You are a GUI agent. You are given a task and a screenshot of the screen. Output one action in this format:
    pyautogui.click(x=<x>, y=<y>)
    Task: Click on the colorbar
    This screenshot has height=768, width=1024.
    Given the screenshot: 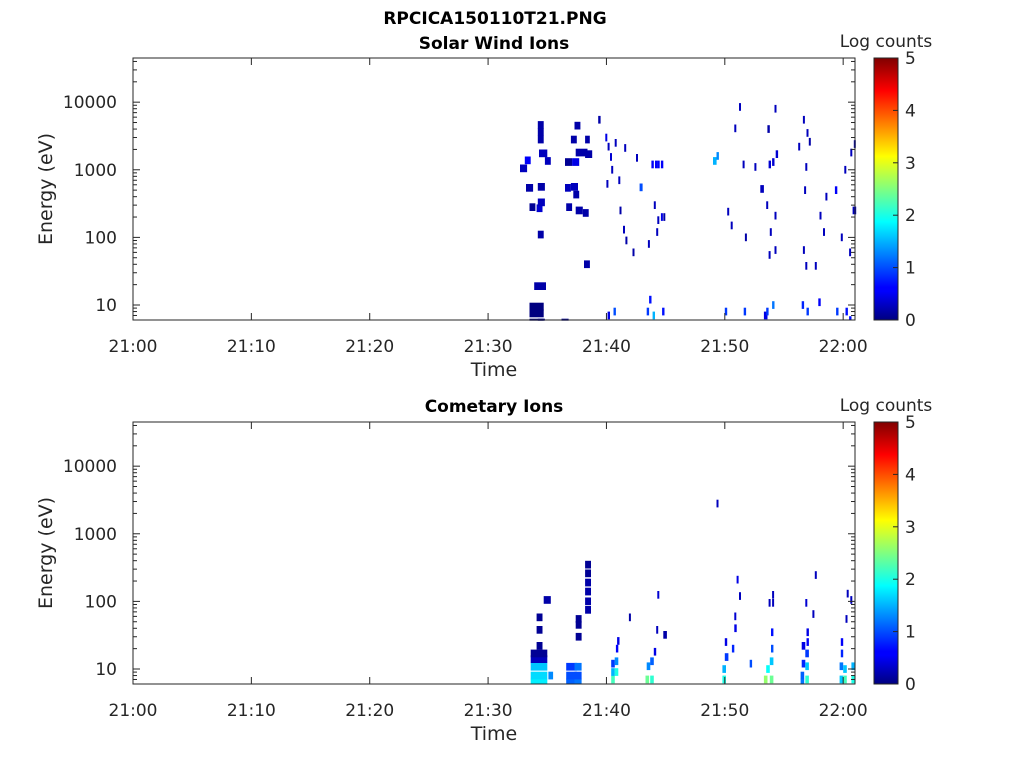 What is the action you would take?
    pyautogui.click(x=886, y=553)
    